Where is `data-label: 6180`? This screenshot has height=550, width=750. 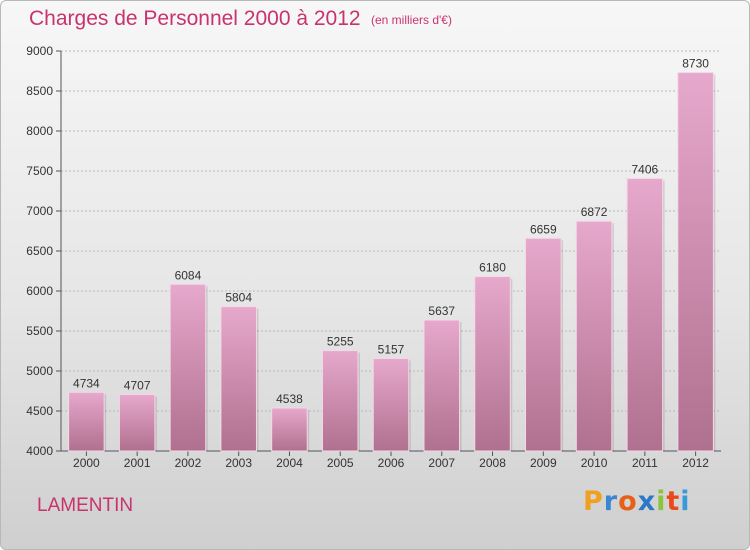 data-label: 6180 is located at coordinates (492, 268).